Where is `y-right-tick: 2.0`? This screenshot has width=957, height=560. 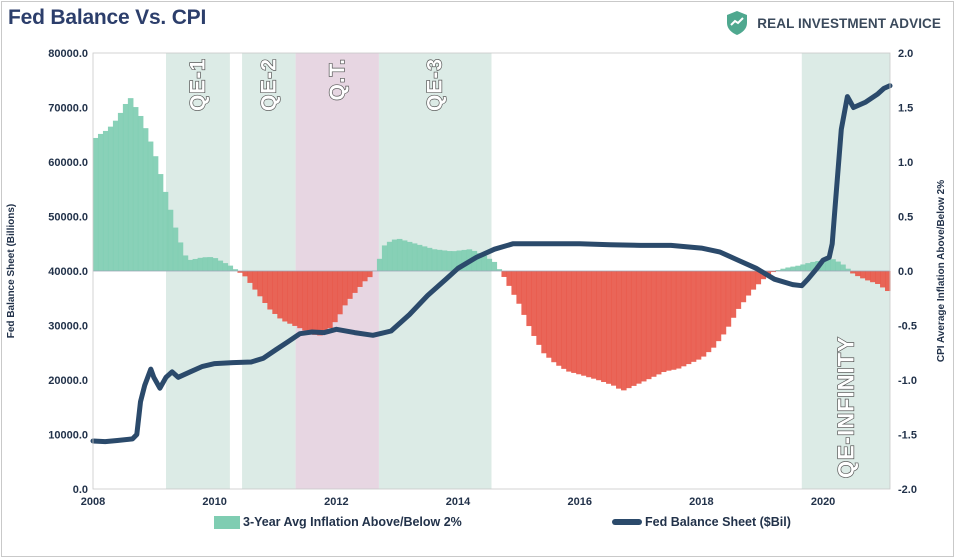
y-right-tick: 2.0 is located at coordinates (905, 54).